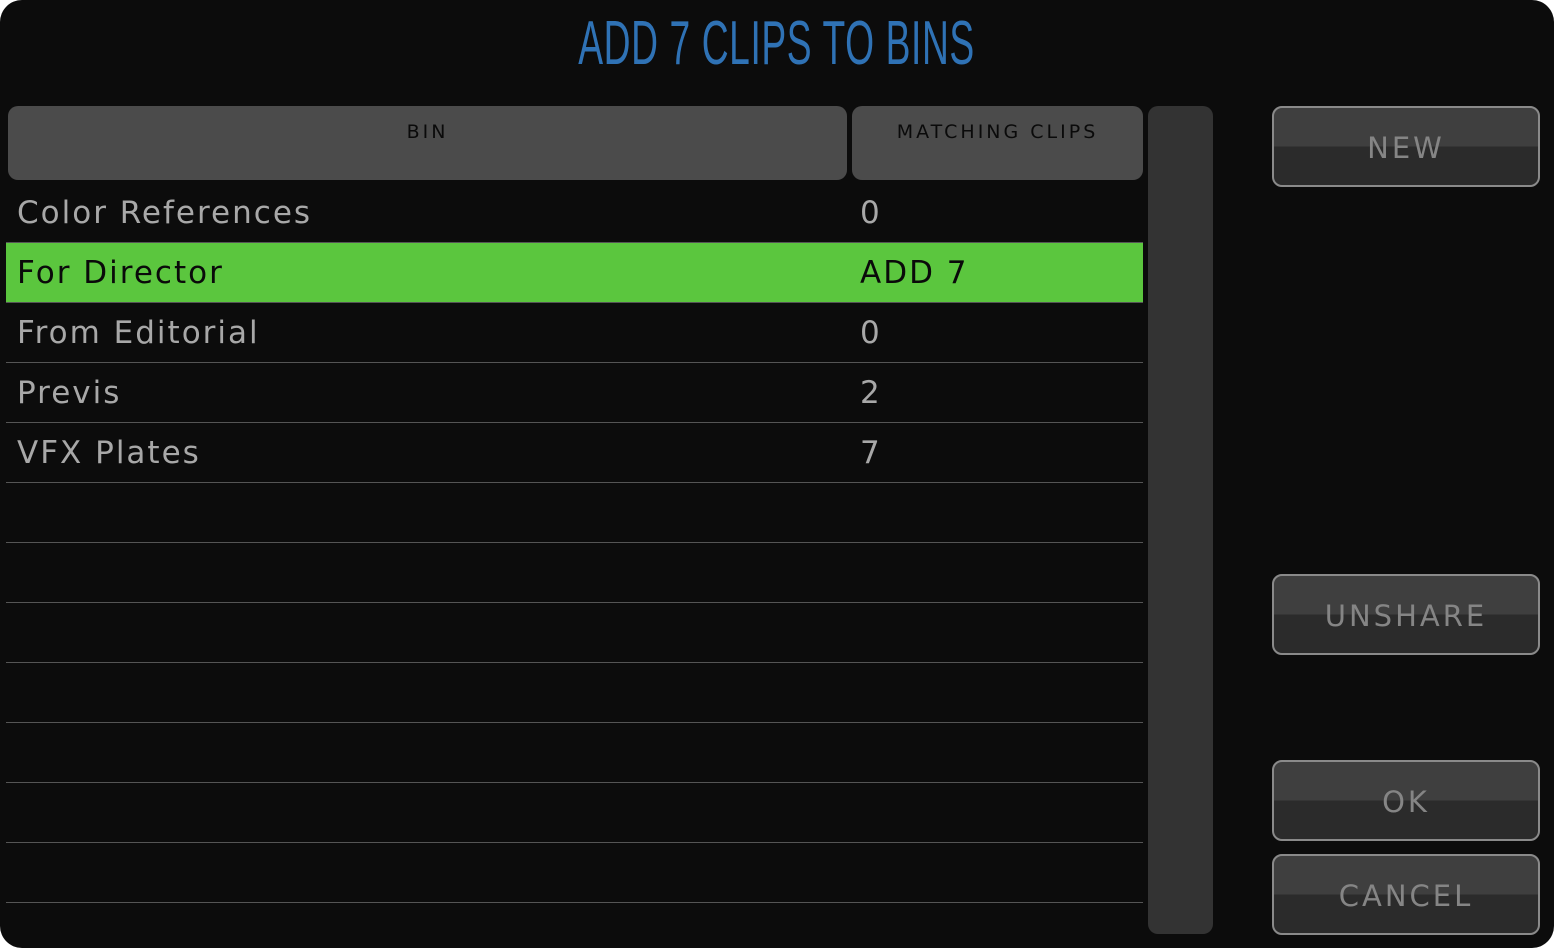 Image resolution: width=1554 pixels, height=948 pixels. I want to click on matching-count: 2, so click(871, 393).